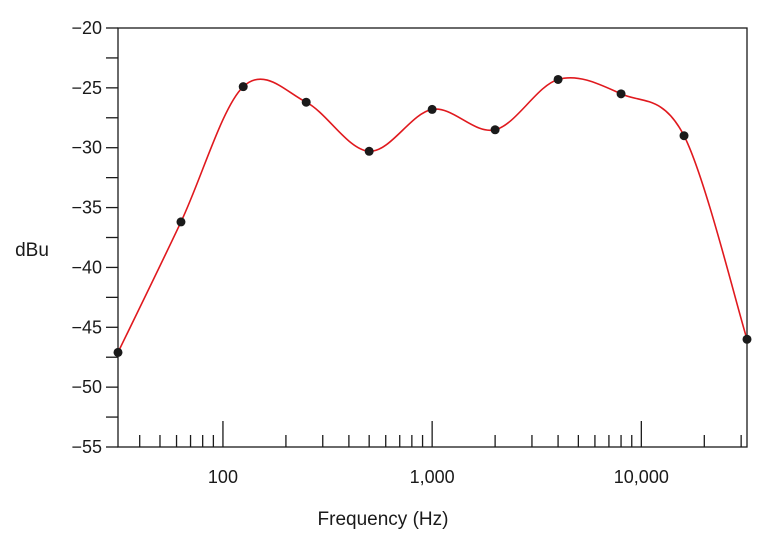 The height and width of the screenshot is (546, 765). What do you see at coordinates (86, 447) in the screenshot?
I see `y-tick-label: −55` at bounding box center [86, 447].